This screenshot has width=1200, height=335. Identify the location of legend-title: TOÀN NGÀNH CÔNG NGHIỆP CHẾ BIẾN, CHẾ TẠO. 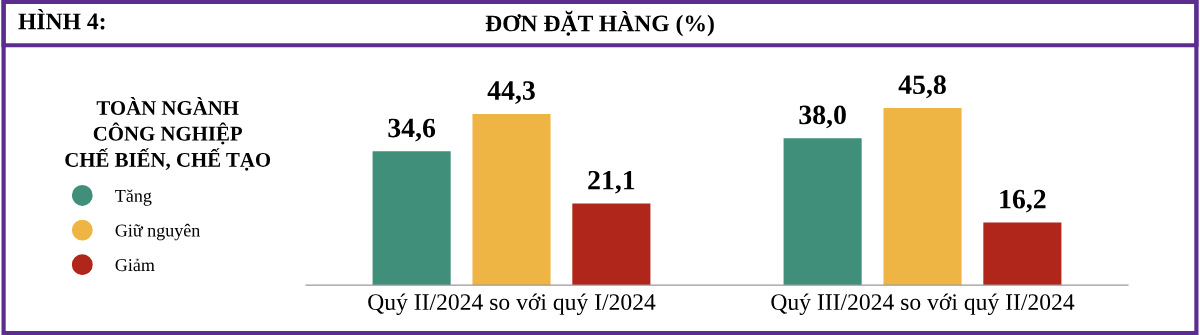
(168, 134).